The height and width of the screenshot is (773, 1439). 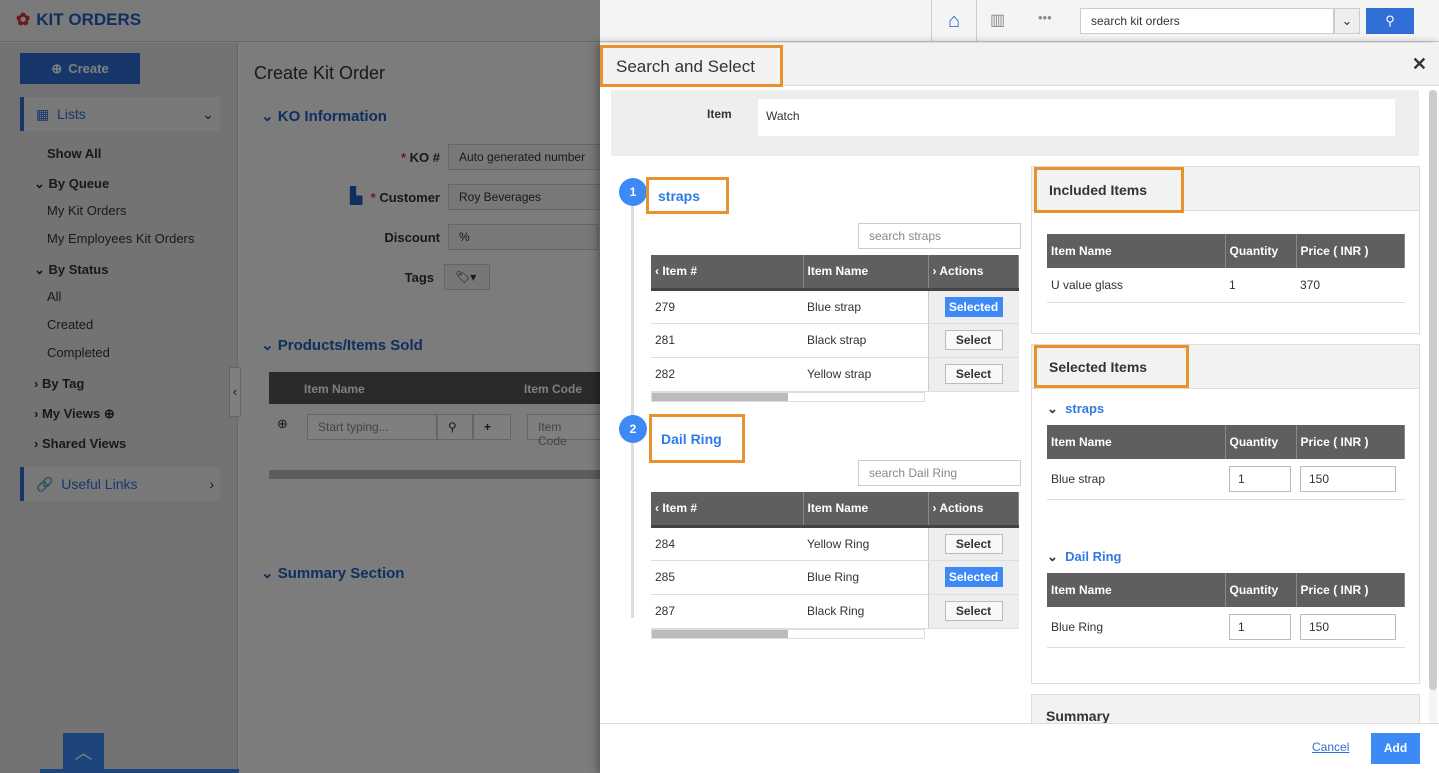 What do you see at coordinates (1136, 285) in the screenshot?
I see `included-item-name: U value glass` at bounding box center [1136, 285].